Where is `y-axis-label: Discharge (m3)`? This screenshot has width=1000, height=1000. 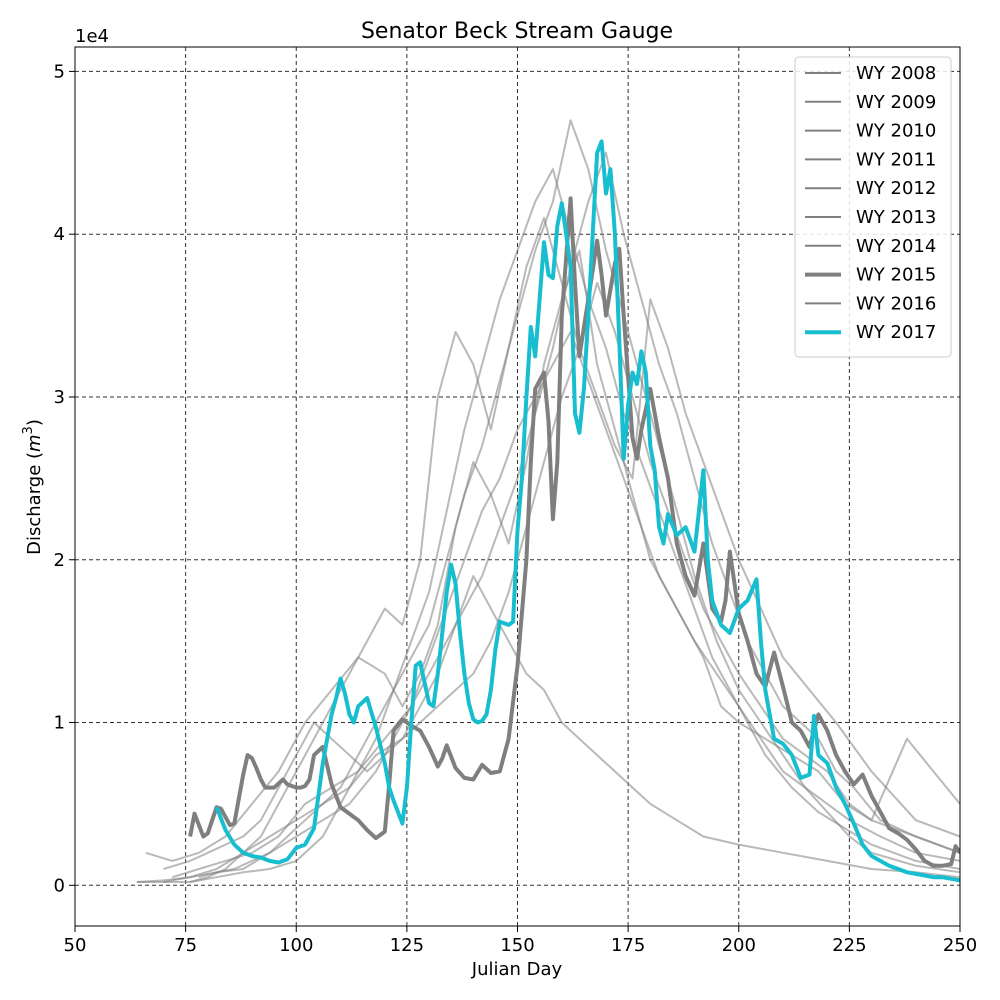
y-axis-label: Discharge (m3) is located at coordinates (33, 487).